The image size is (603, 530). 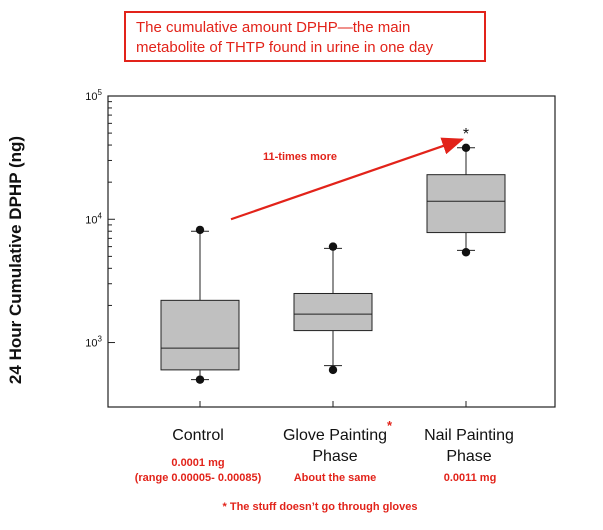 What do you see at coordinates (93, 218) in the screenshot?
I see `y-tick-label: 10⁴` at bounding box center [93, 218].